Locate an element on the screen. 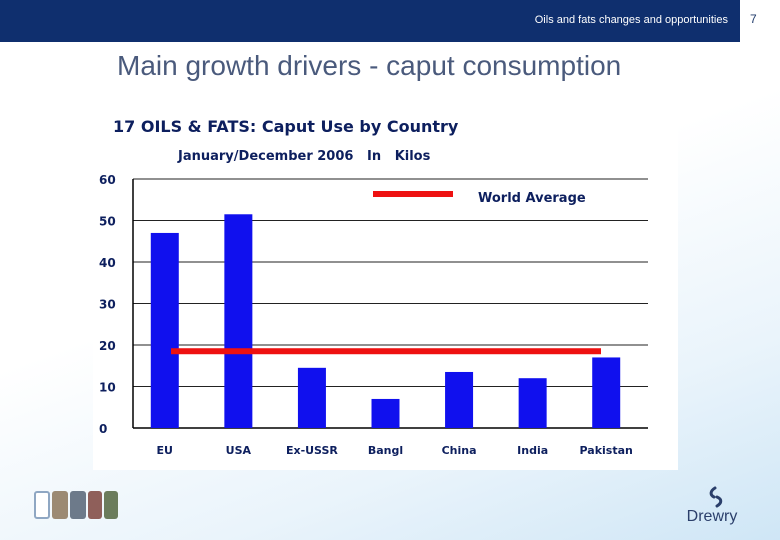  drewry-logo: Drewry is located at coordinates (712, 506).